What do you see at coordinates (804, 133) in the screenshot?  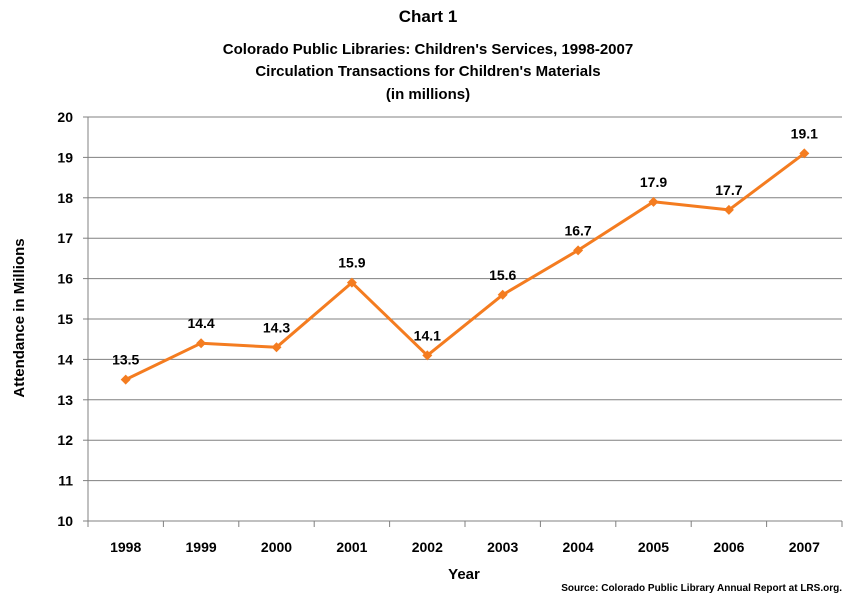 I see `data-label-2007: 19.1` at bounding box center [804, 133].